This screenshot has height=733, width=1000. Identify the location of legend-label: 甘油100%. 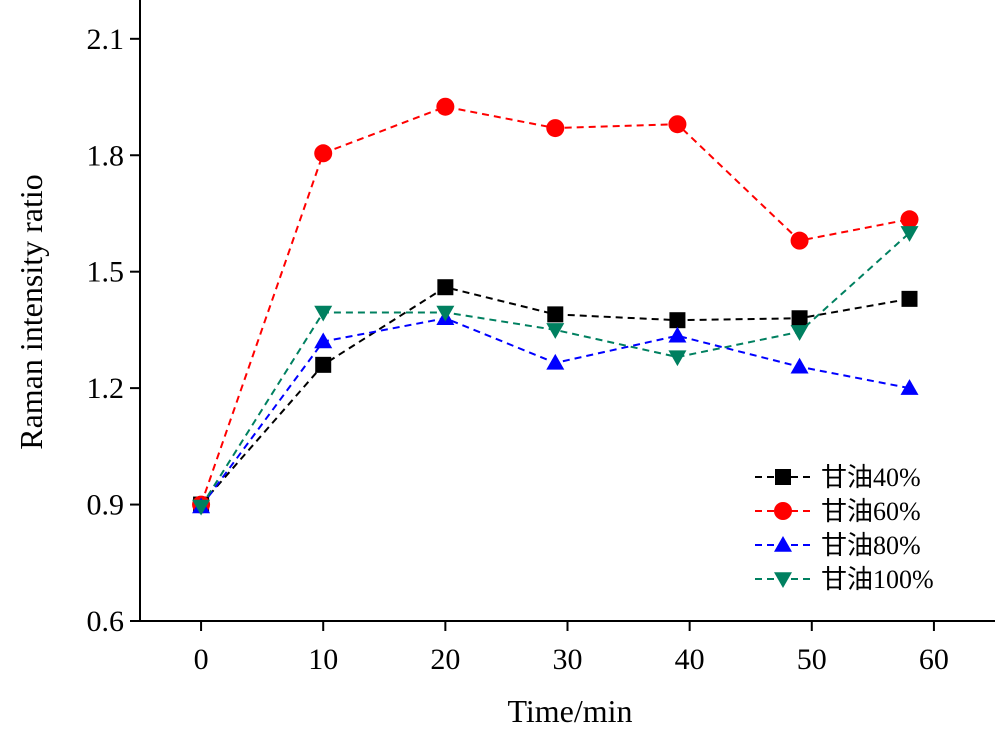
(877, 579).